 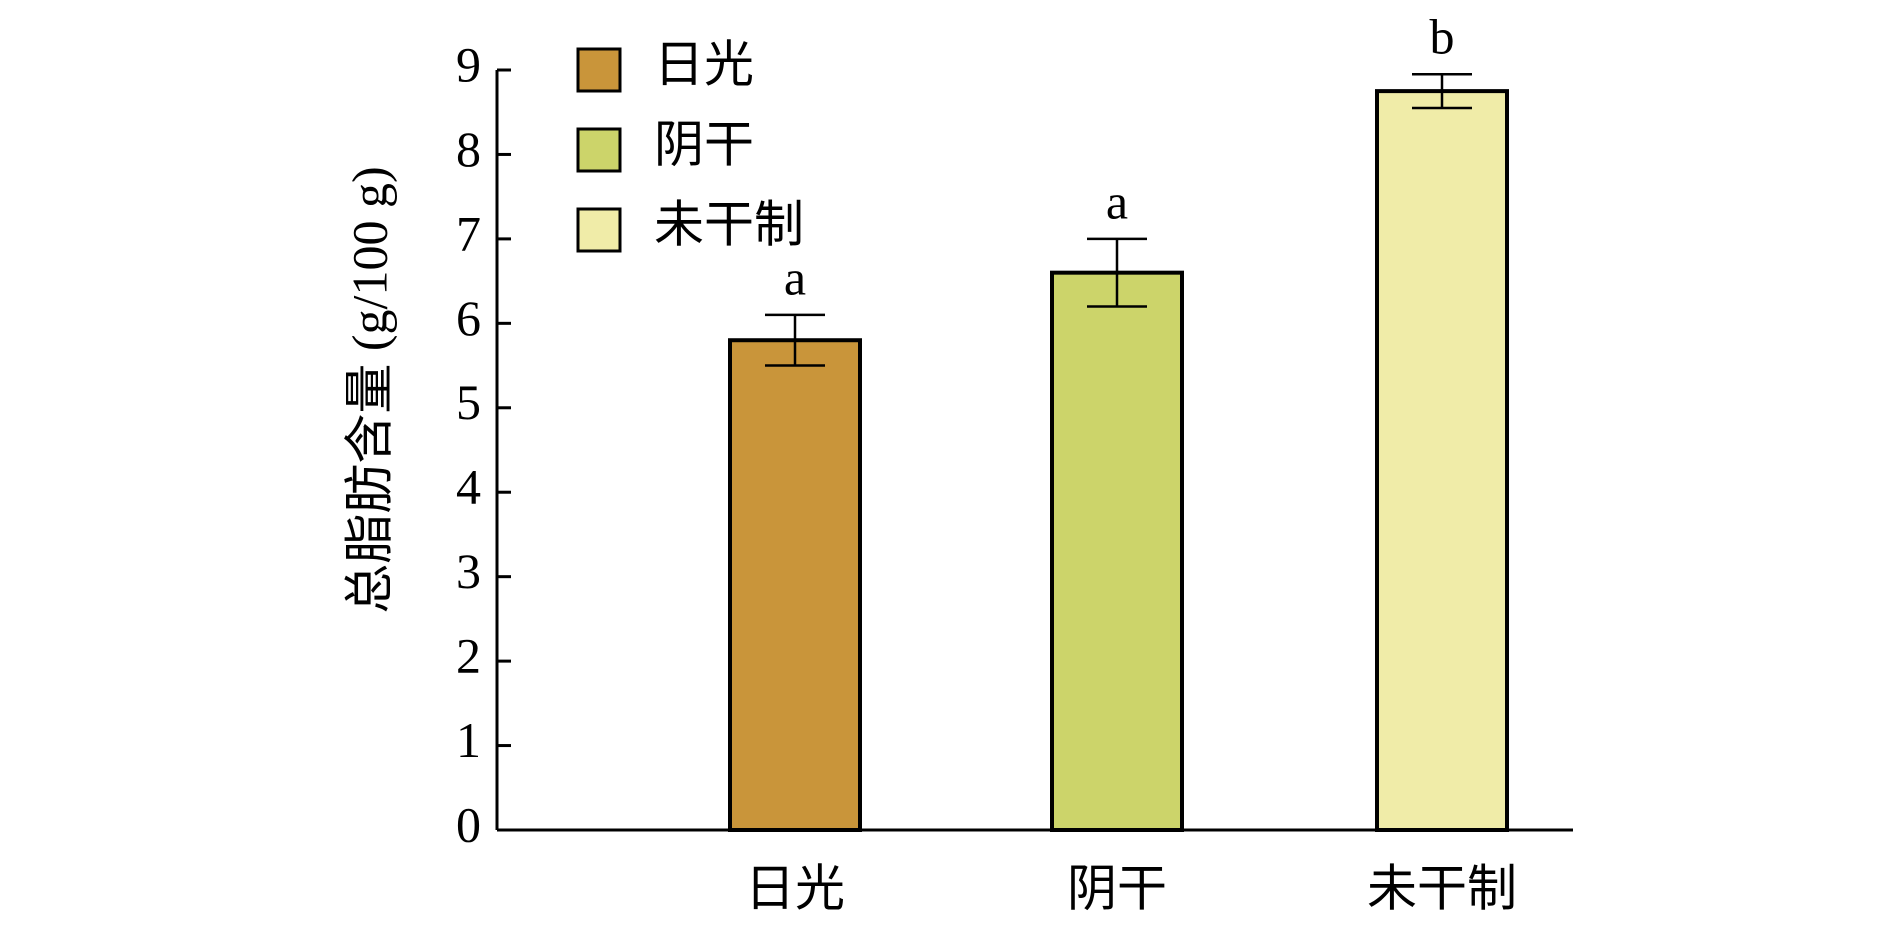 What do you see at coordinates (369, 389) in the screenshot?
I see `y-axis-label: 总脂肪含量 (g/100 g)` at bounding box center [369, 389].